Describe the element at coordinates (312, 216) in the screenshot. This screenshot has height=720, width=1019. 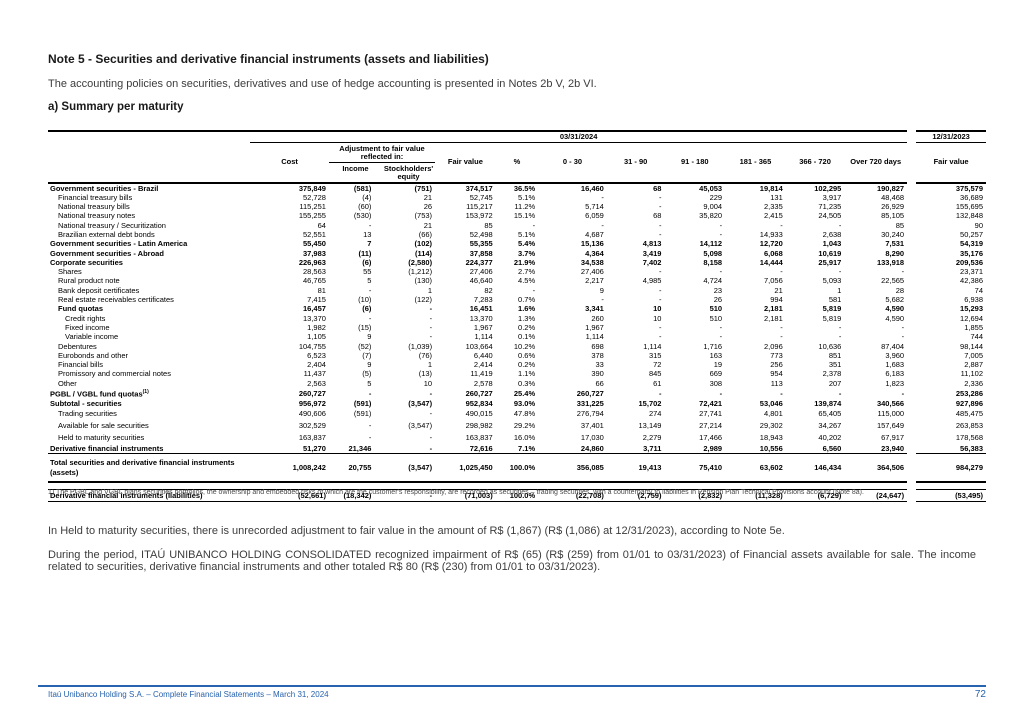
I see `cell: 155,255` at that location.